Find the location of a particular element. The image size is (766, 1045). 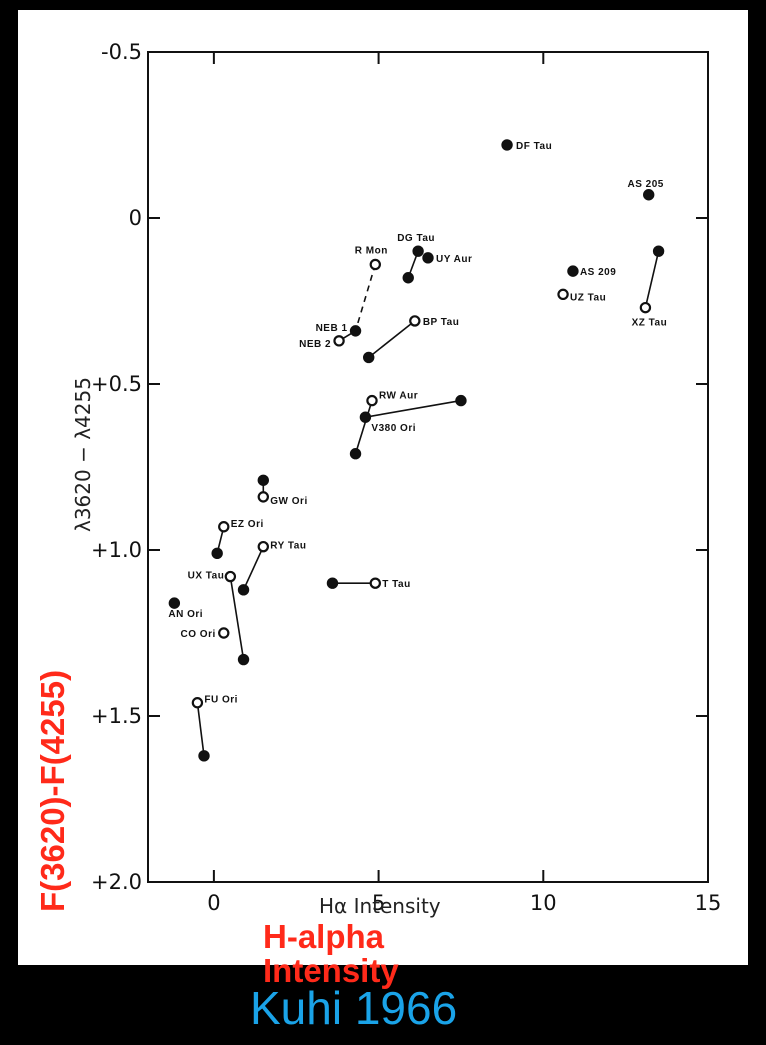

y-tick-label: -0.5 is located at coordinates (121, 52).